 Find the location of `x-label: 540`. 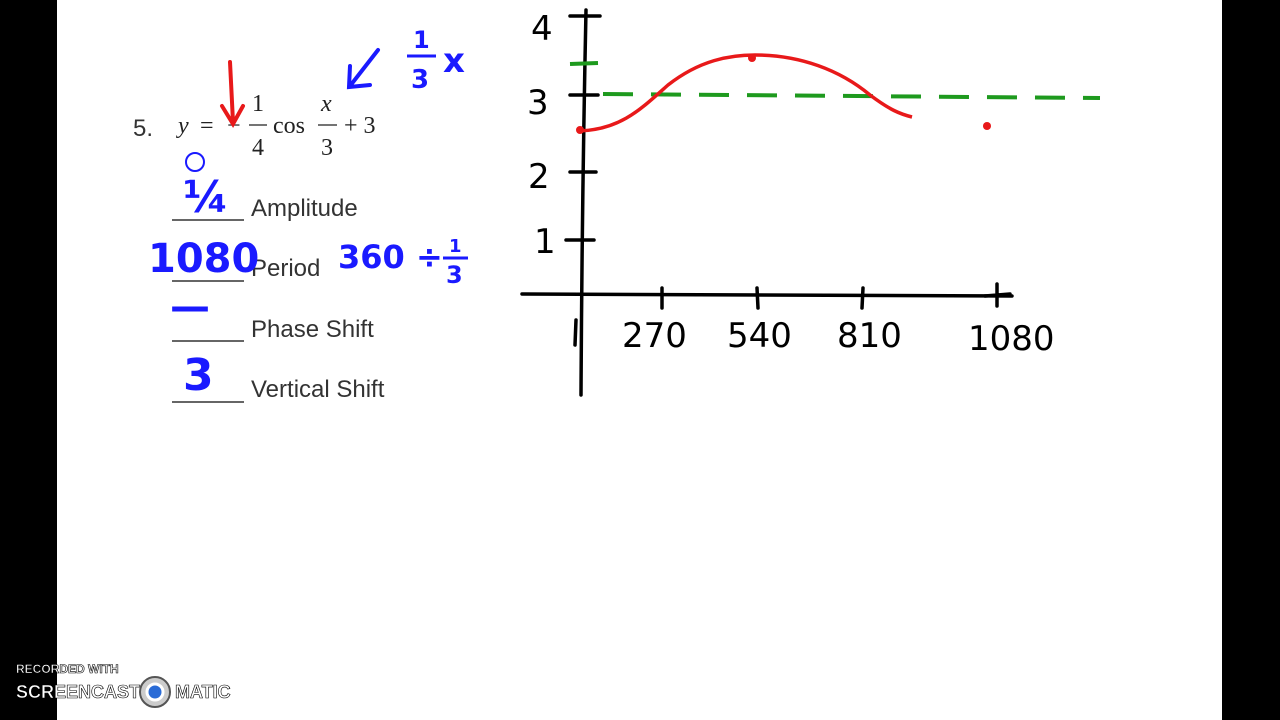

x-label: 540 is located at coordinates (759, 336).